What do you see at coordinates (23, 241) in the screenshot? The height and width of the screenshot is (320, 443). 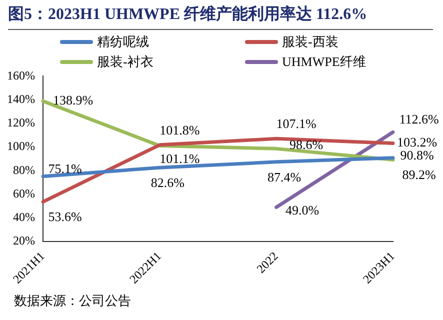 I see `y-tick-label: 20%` at bounding box center [23, 241].